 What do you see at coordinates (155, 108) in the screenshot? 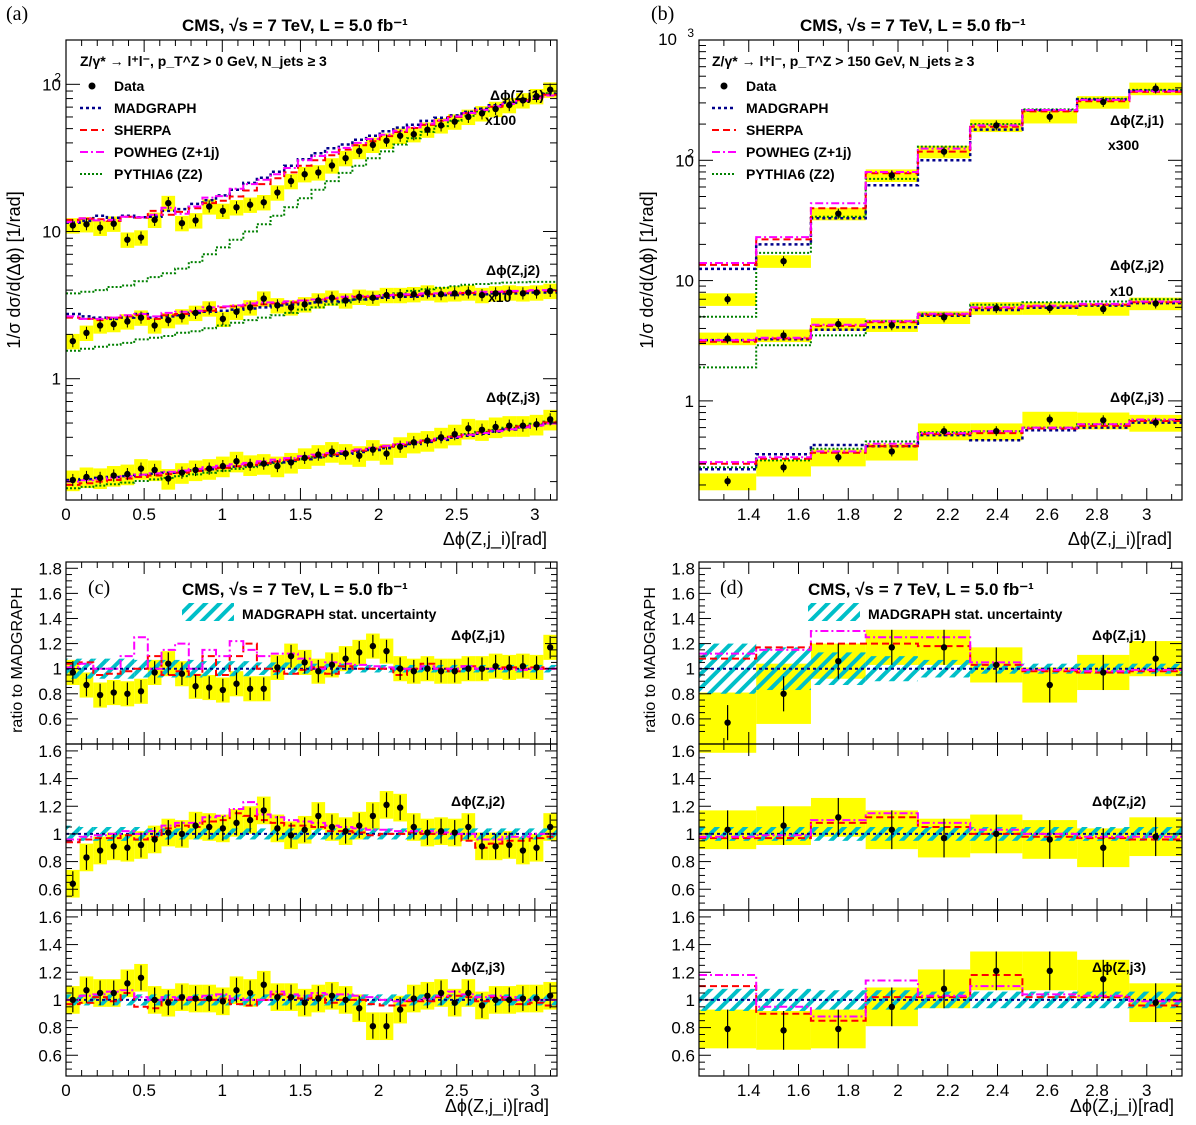
I see `panel-a-legend-label: MADGRAPH` at bounding box center [155, 108].